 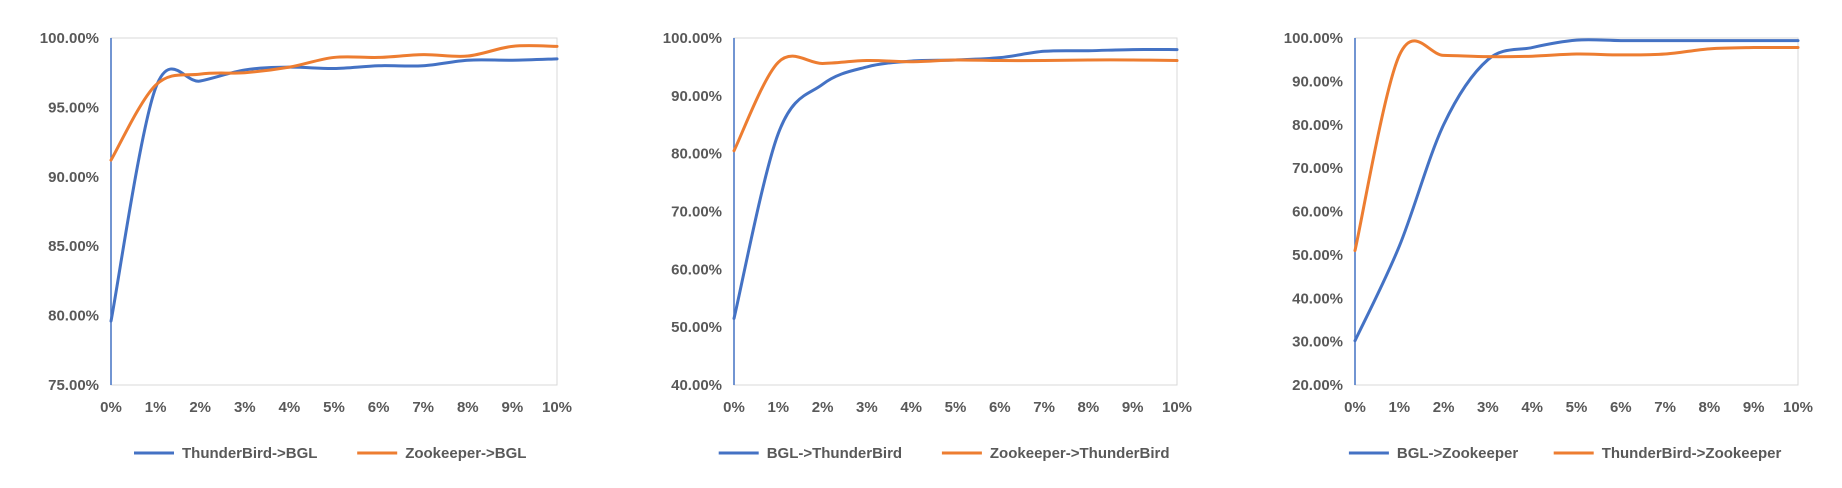 I want to click on legend-label: BGL->Zookeeper, so click(x=1457, y=453).